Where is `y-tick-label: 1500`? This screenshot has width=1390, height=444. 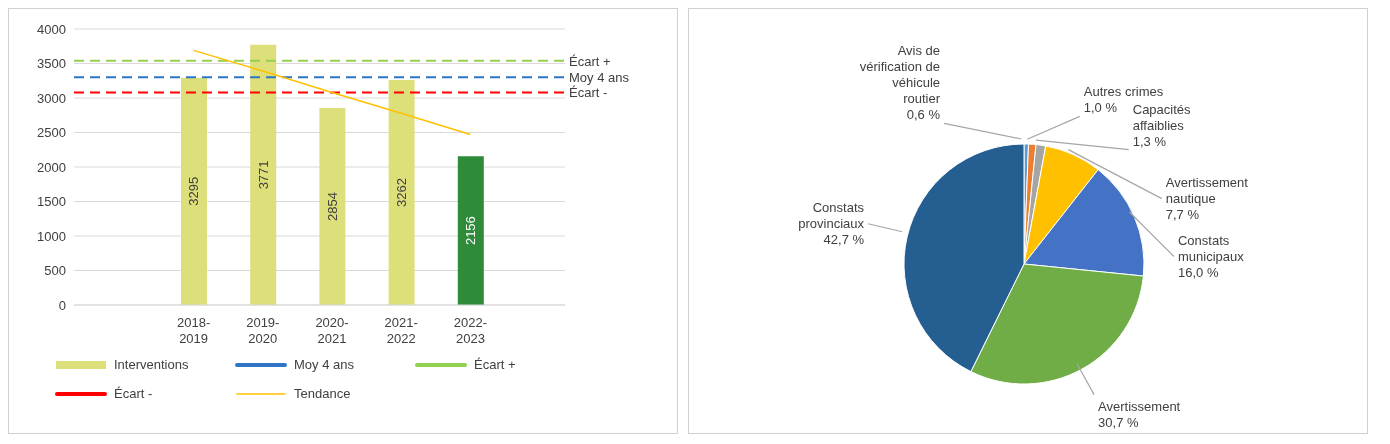
y-tick-label: 1500 is located at coordinates (51, 202).